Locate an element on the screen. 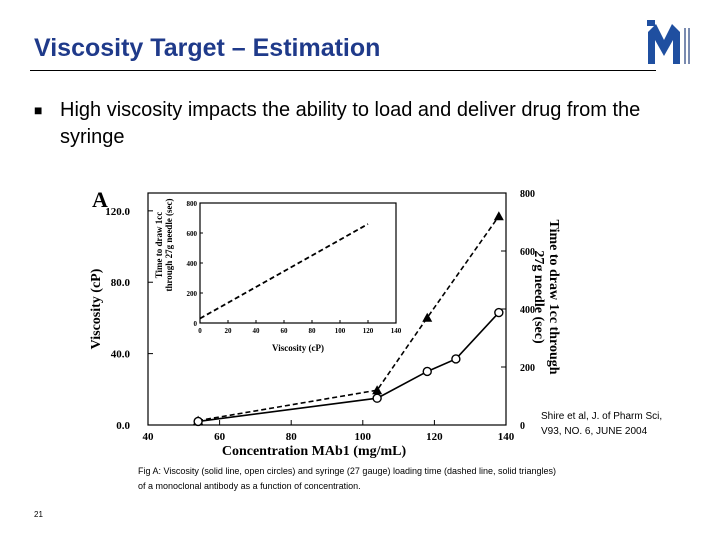  y2-tick-label: 800 is located at coordinates (527, 194).